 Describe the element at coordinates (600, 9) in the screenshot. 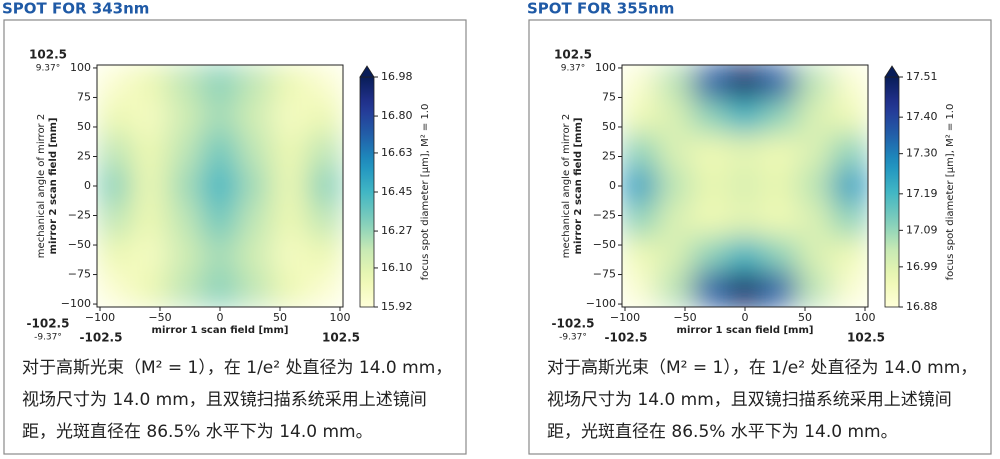

I see `panel-title: SPOT FOR 355nm` at that location.